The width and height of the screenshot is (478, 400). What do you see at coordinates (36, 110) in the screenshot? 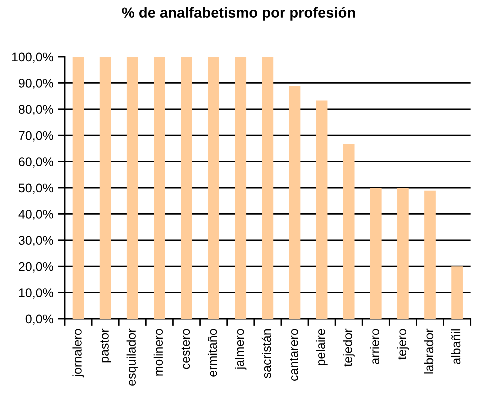
I see `y-tick-label: 80,0%` at bounding box center [36, 110].